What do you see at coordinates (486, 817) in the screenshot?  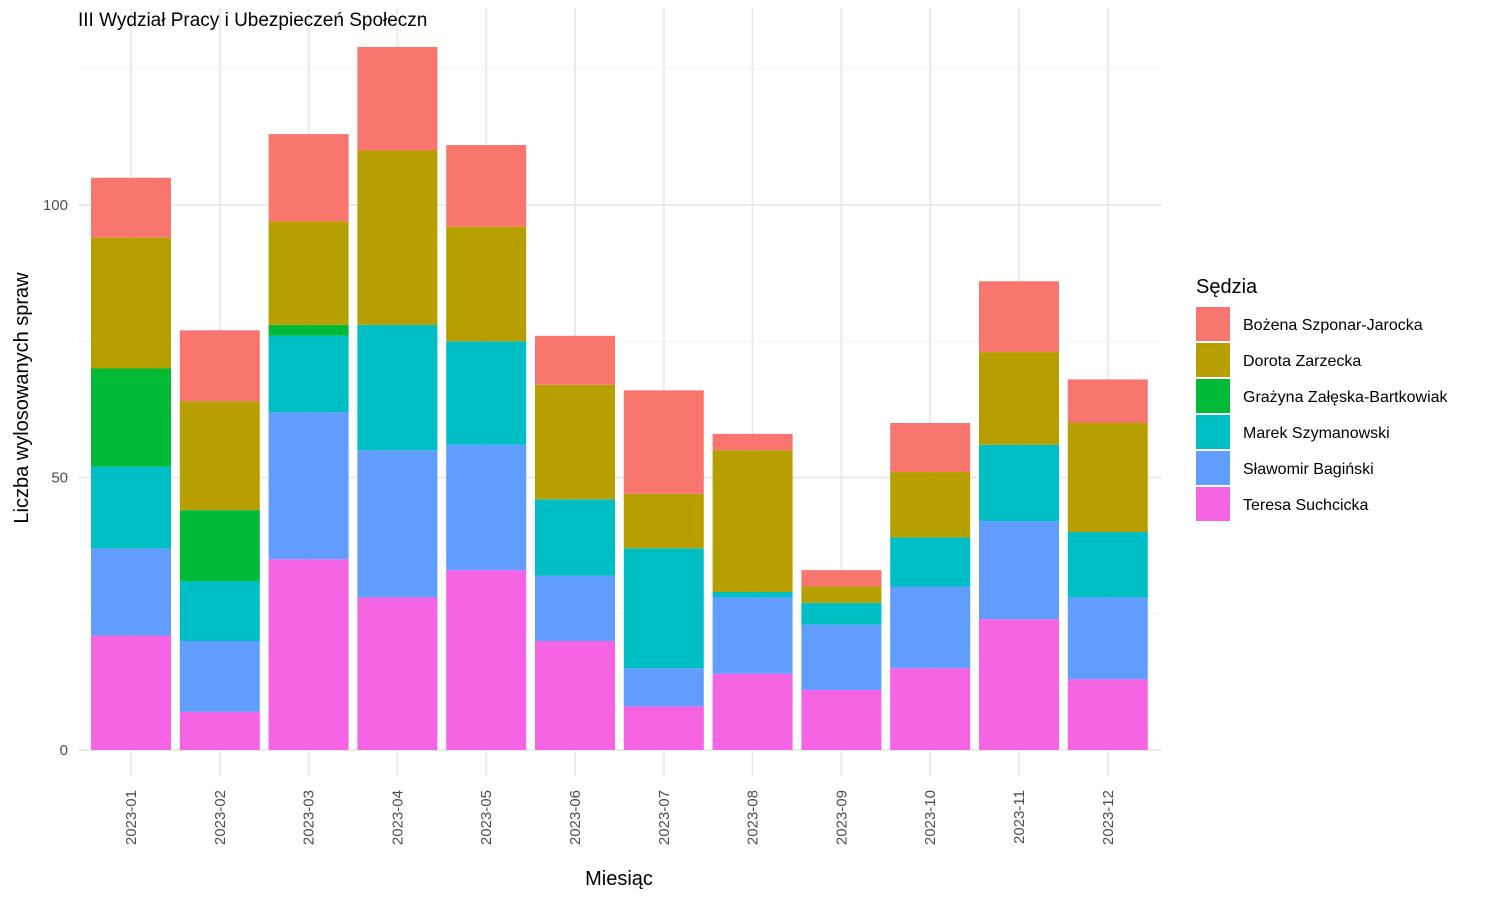 I see `x-tick-label: 2023-05` at bounding box center [486, 817].